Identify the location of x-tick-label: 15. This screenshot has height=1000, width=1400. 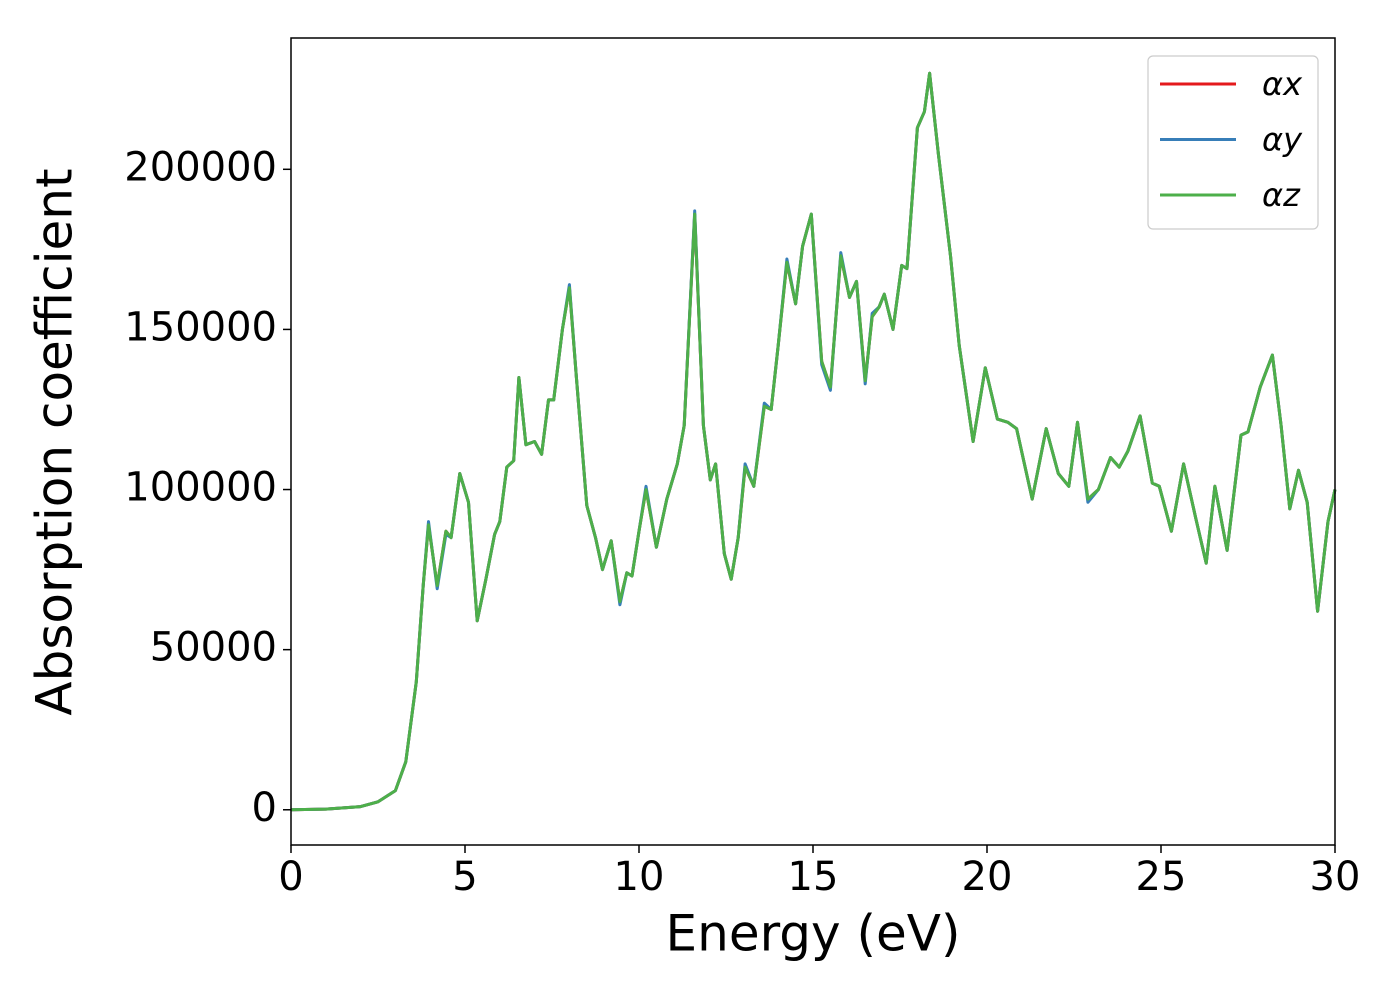
(813, 877).